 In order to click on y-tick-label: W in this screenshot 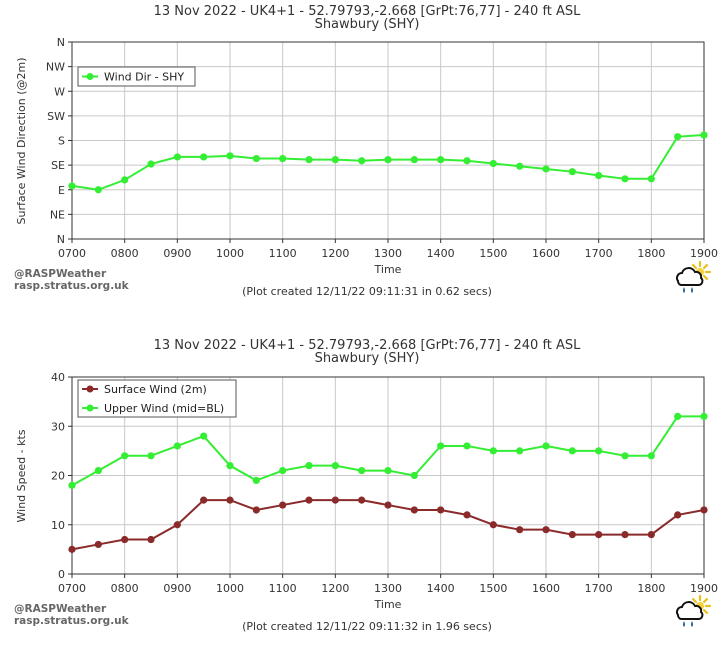, I will do `click(59, 91)`.